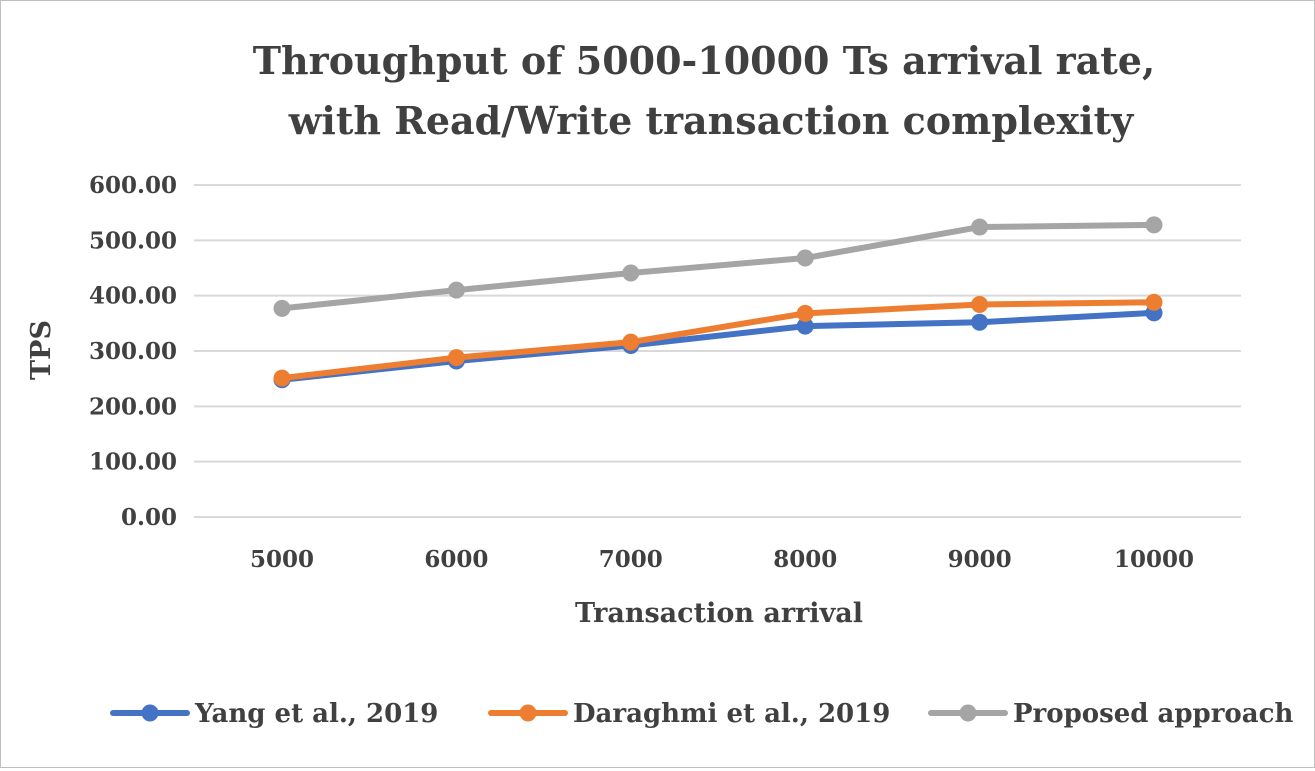 This screenshot has height=771, width=1315. What do you see at coordinates (1153, 714) in the screenshot?
I see `legend-label: Proposed approach` at bounding box center [1153, 714].